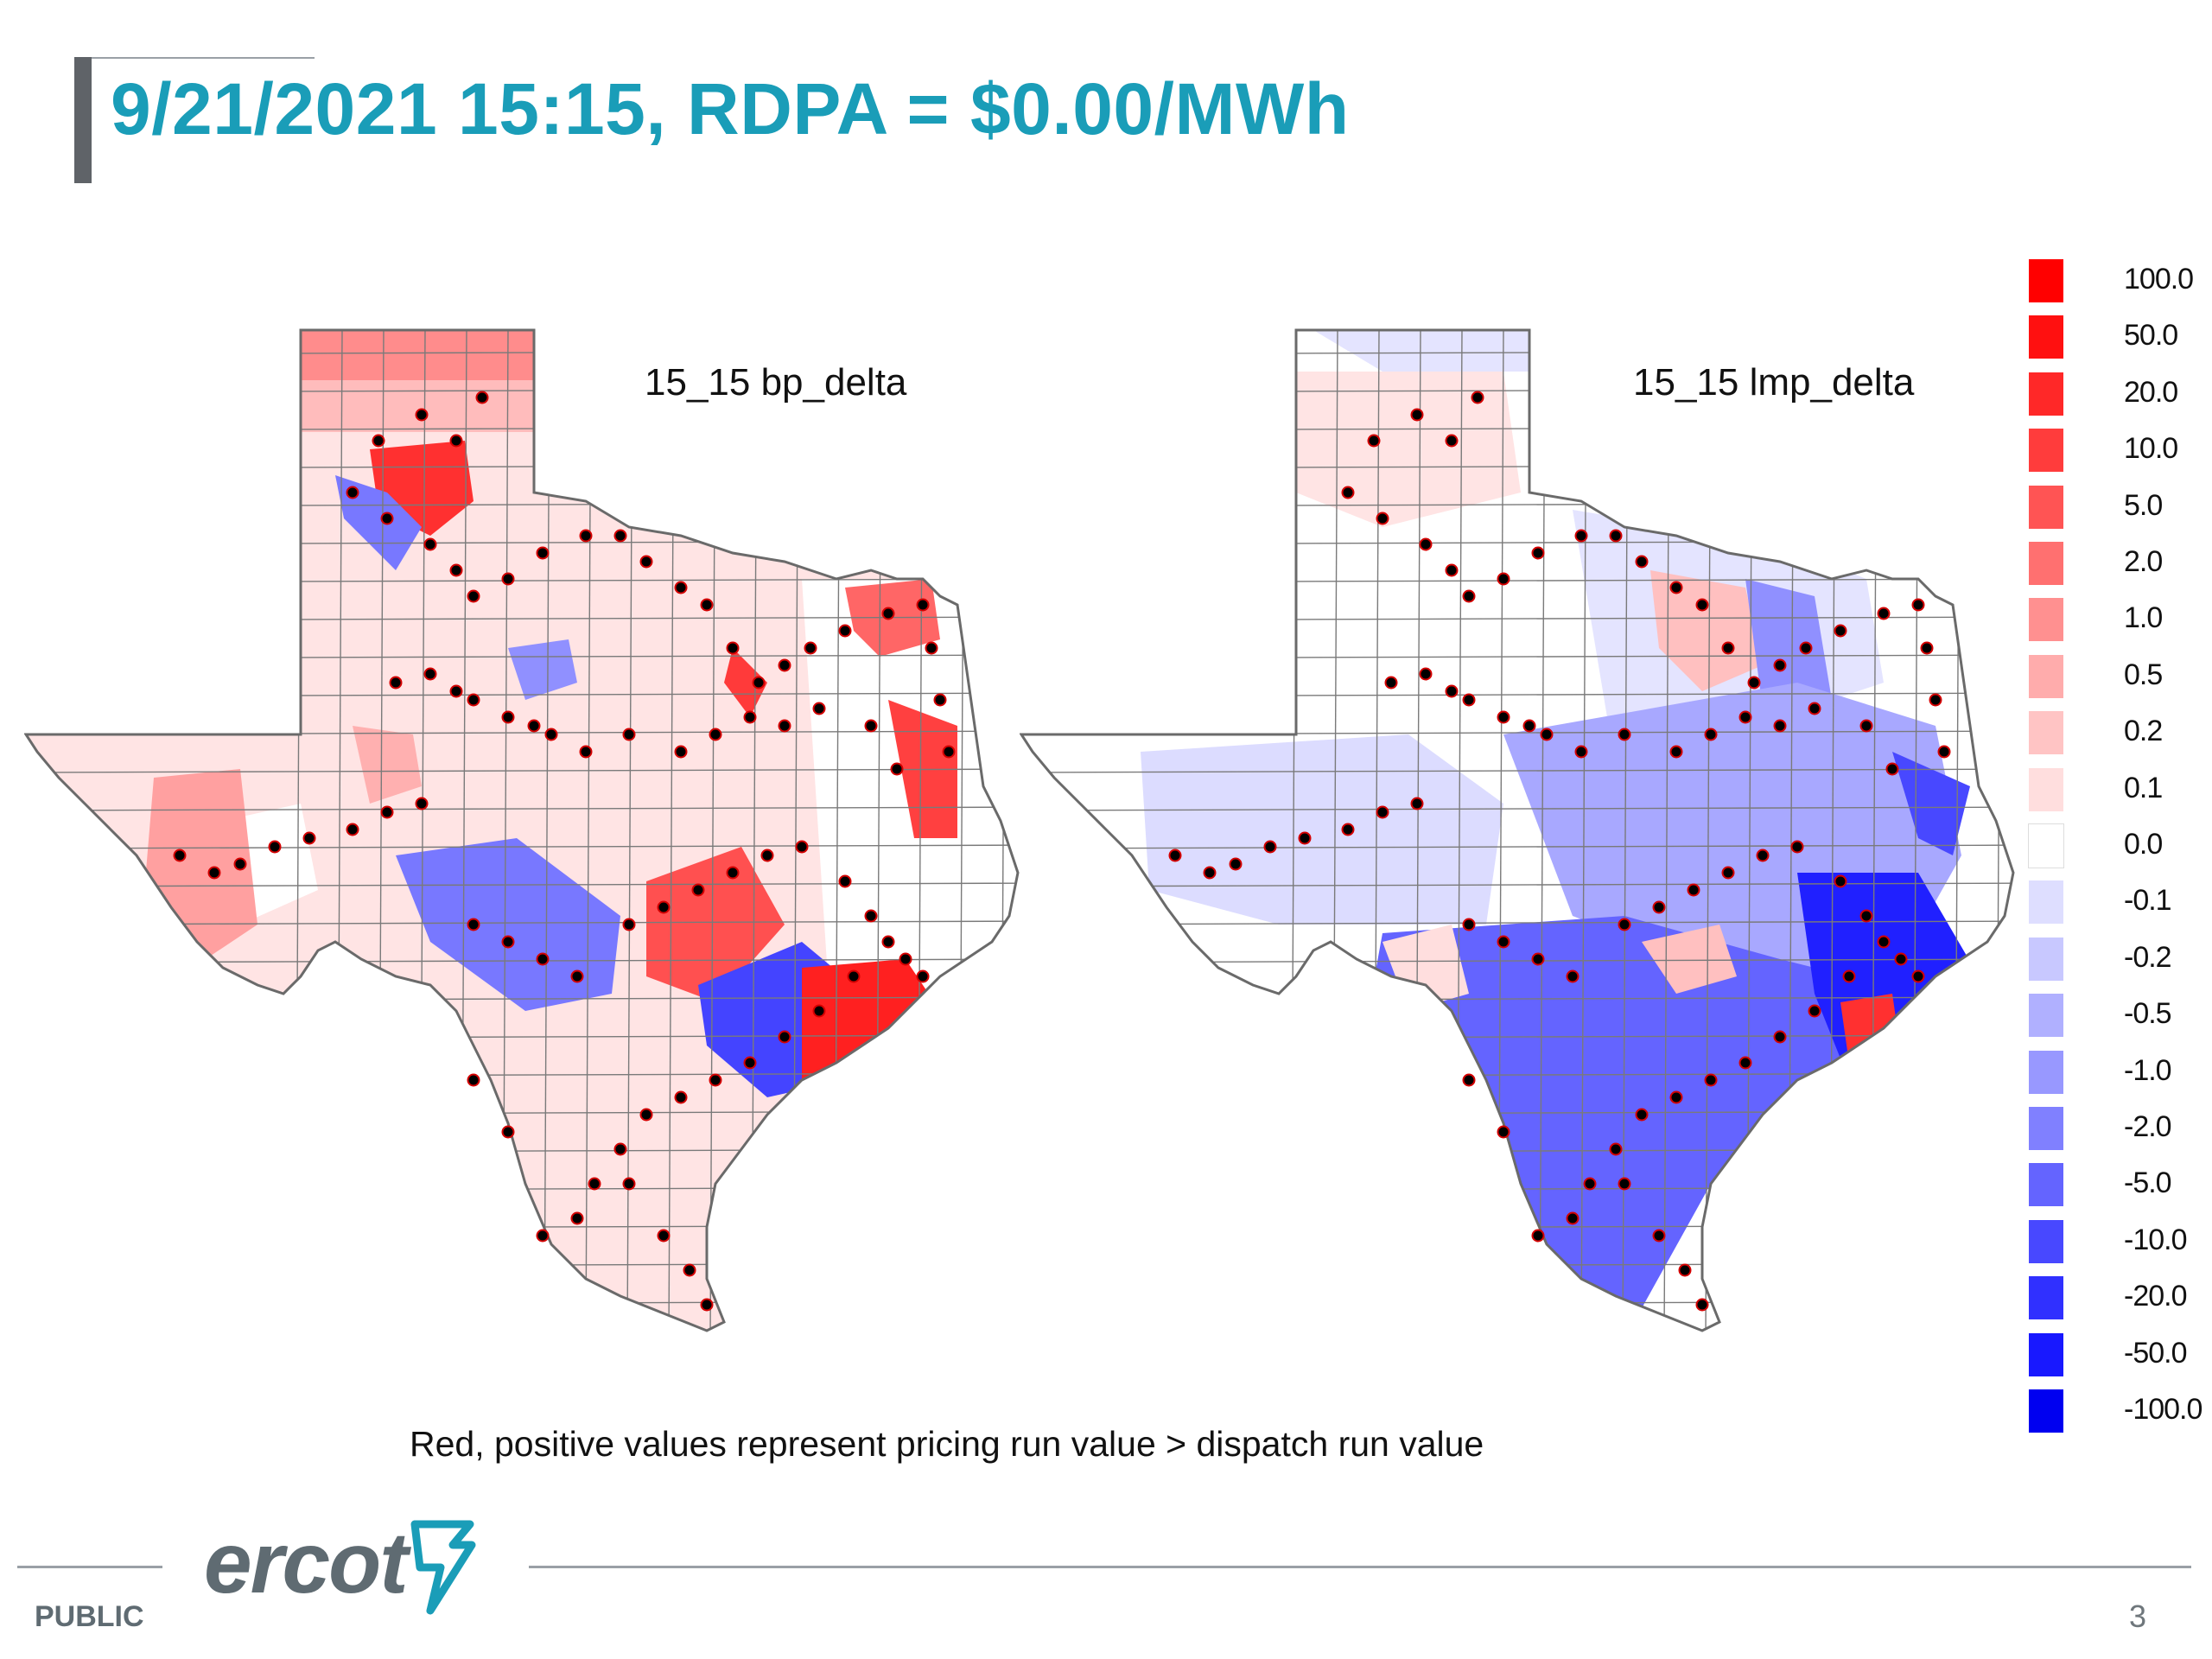 This screenshot has height=1659, width=2212. What do you see at coordinates (2148, 1126) in the screenshot?
I see `legend-label: -2.0` at bounding box center [2148, 1126].